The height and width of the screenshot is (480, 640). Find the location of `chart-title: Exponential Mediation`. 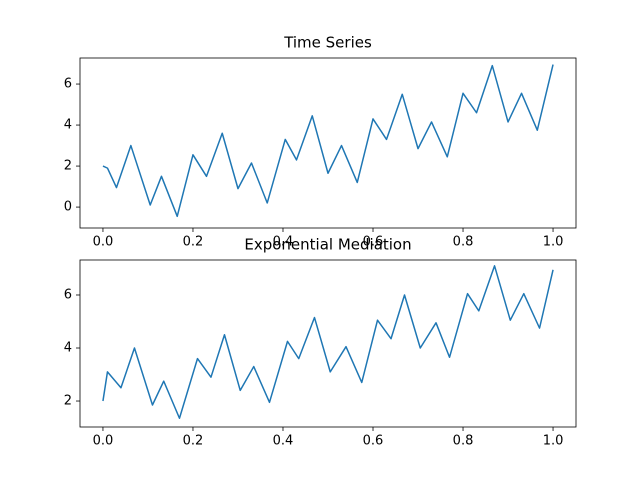

chart-title: Exponential Mediation is located at coordinates (327, 245).